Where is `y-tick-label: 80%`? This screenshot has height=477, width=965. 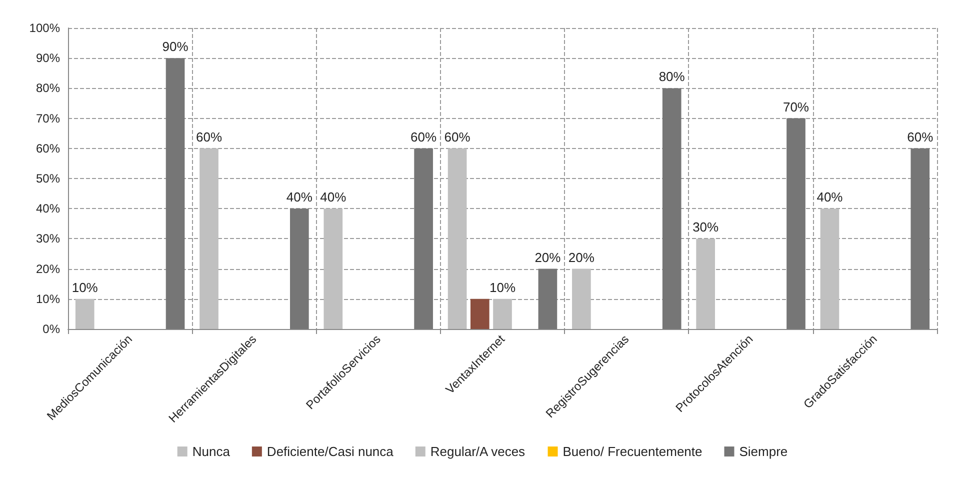
y-tick-label: 80% is located at coordinates (48, 88).